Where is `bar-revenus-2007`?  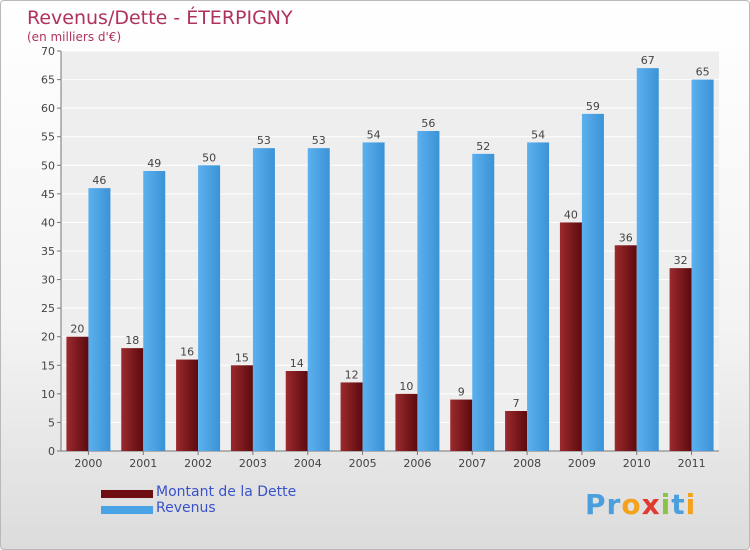 bar-revenus-2007 is located at coordinates (483, 302).